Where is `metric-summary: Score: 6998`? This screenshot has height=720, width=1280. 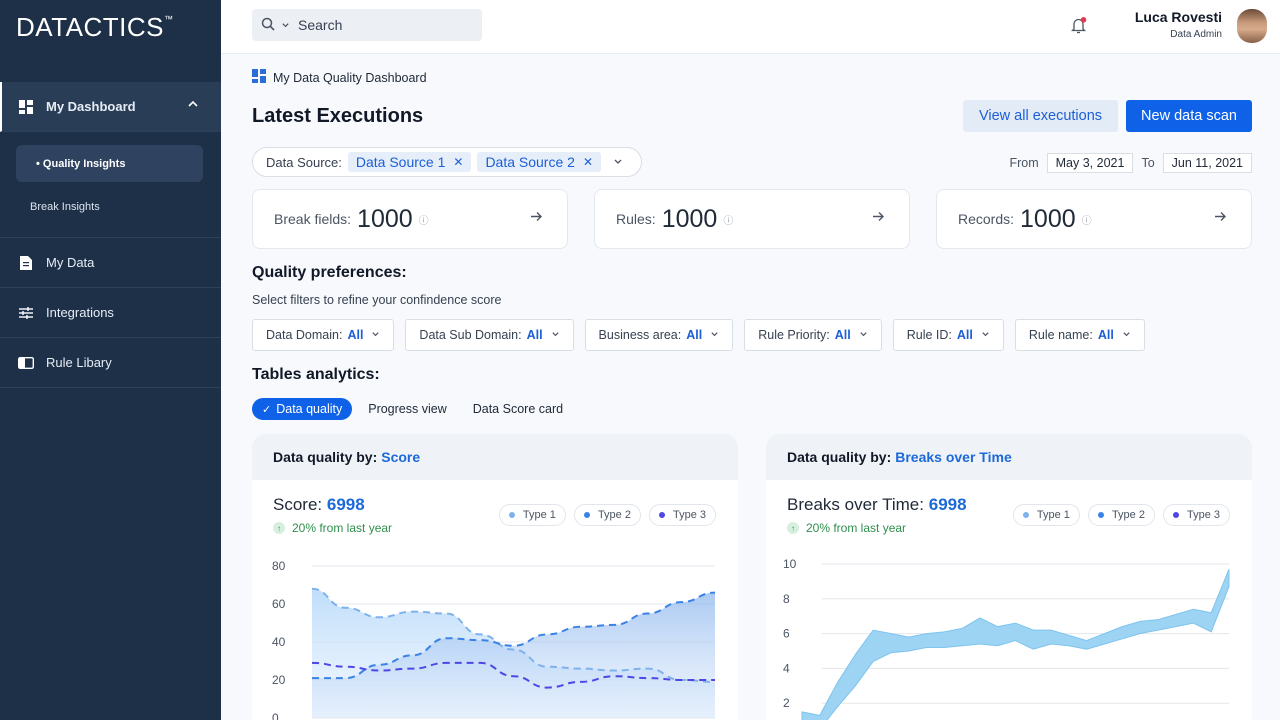 metric-summary: Score: 6998 is located at coordinates (319, 505).